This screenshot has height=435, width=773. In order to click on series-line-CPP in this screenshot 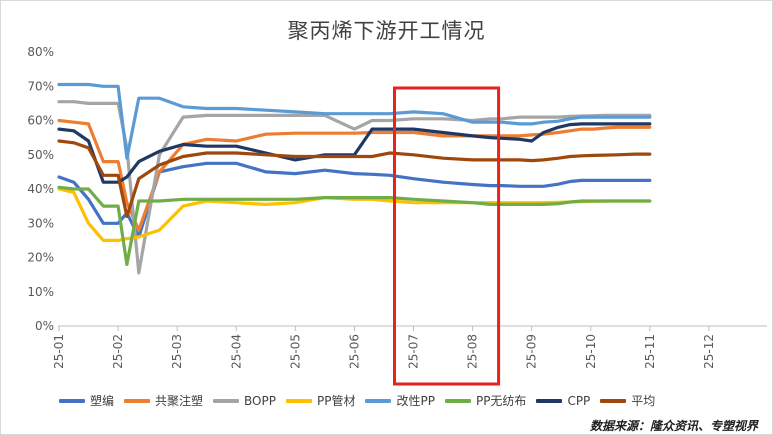, I will do `click(354, 153)`.